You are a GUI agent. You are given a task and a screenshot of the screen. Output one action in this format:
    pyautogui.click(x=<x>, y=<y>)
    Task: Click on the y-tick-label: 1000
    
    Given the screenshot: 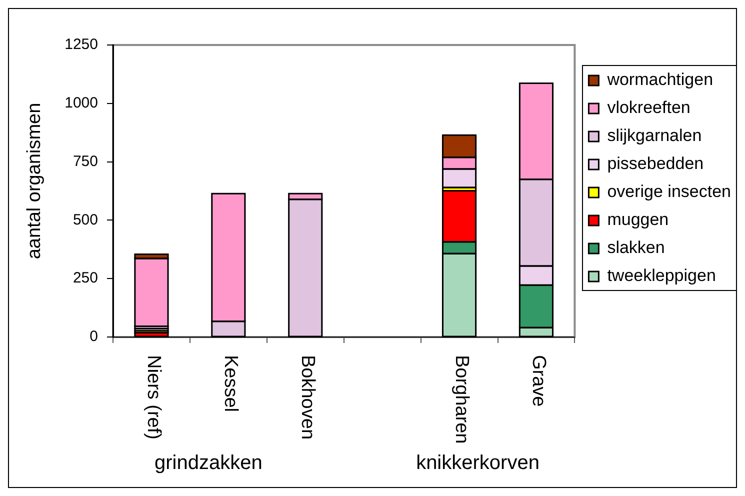 What is the action you would take?
    pyautogui.click(x=81, y=103)
    